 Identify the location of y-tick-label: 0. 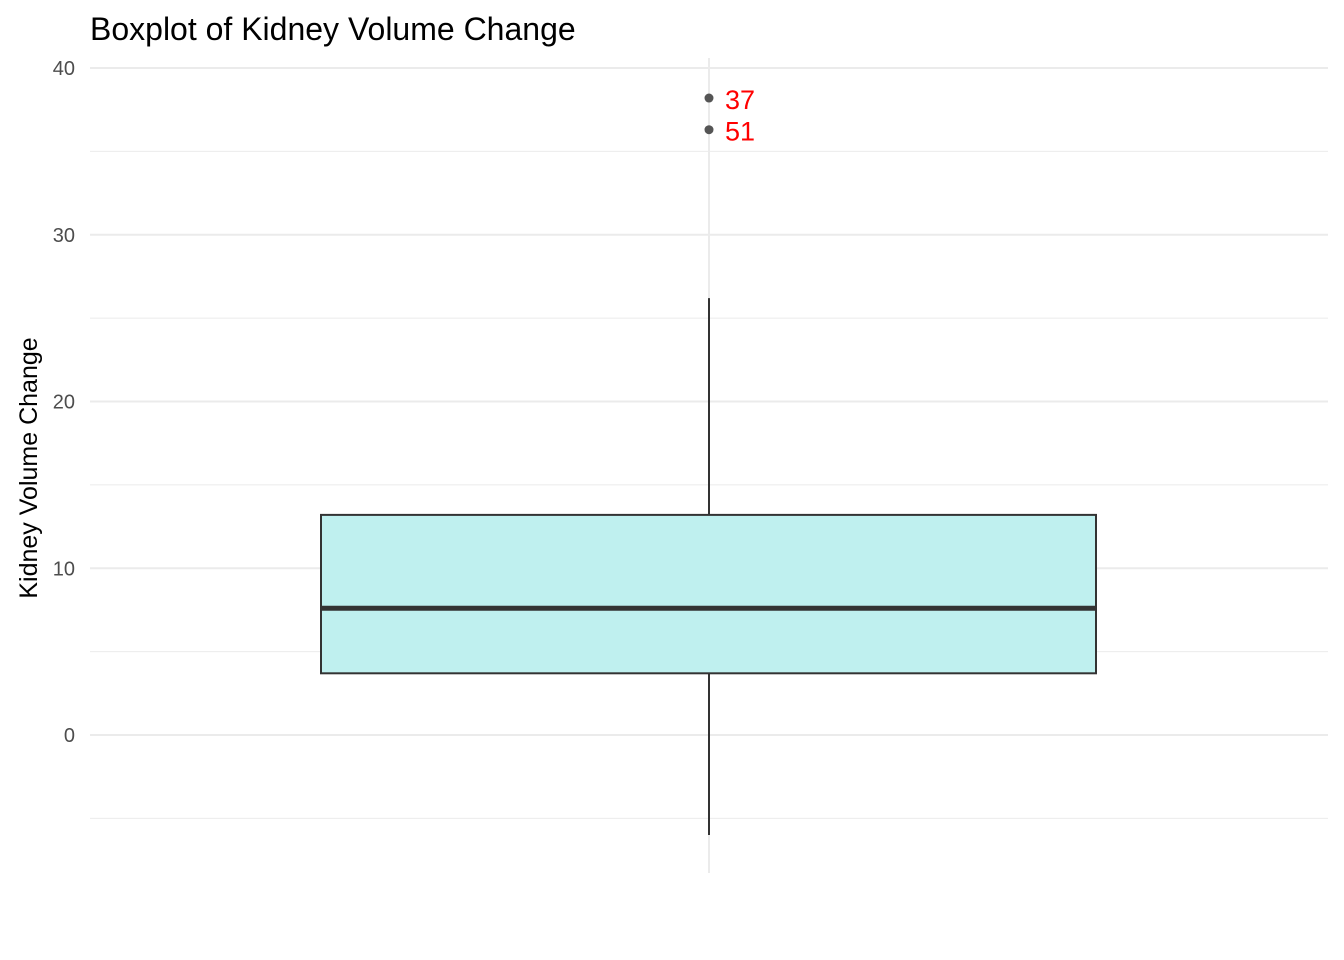
(69, 736).